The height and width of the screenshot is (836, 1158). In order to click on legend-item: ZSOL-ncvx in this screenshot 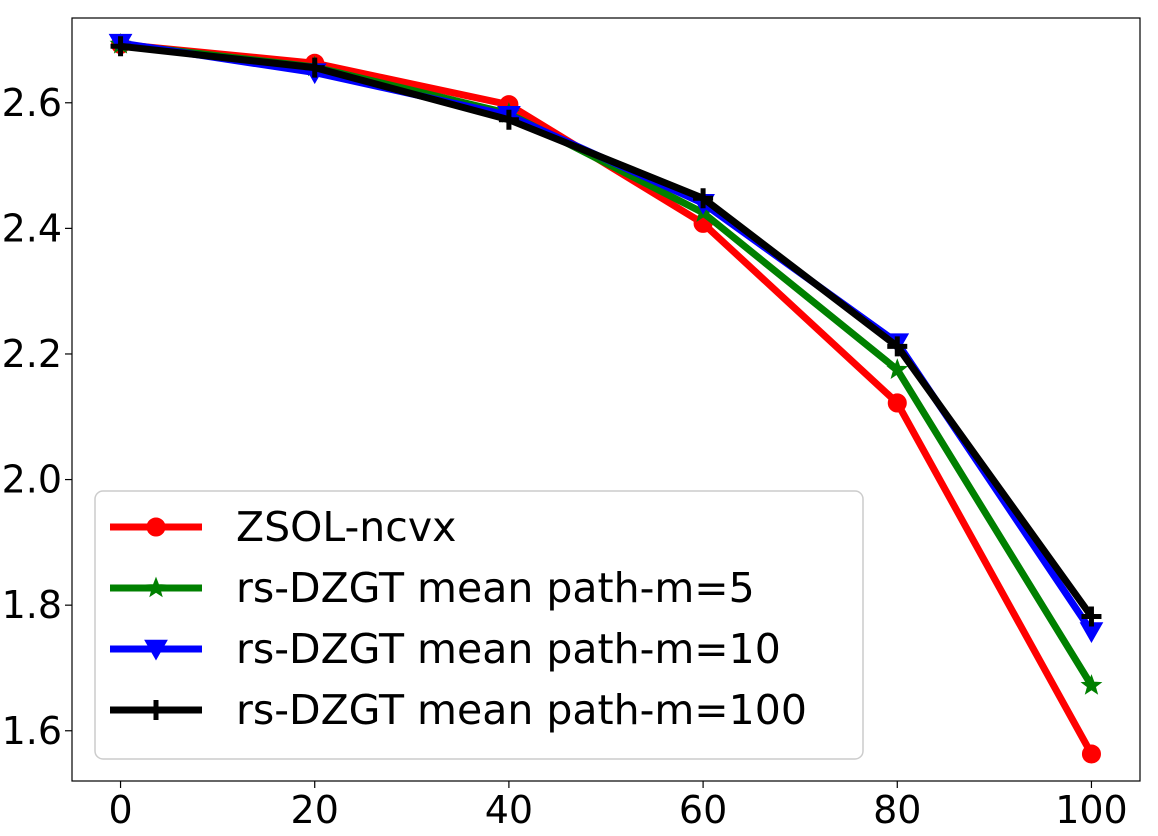, I will do `click(283, 527)`.